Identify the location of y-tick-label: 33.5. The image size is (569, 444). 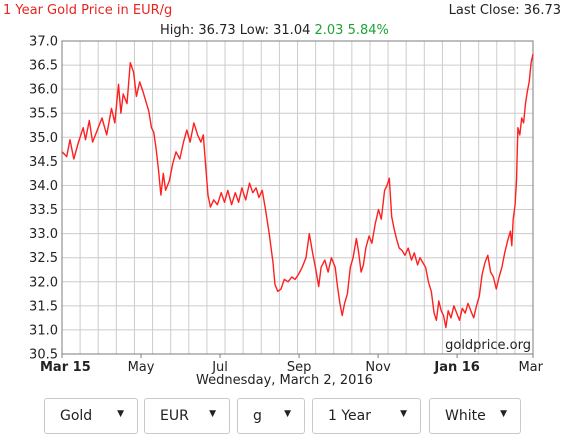
(43, 210).